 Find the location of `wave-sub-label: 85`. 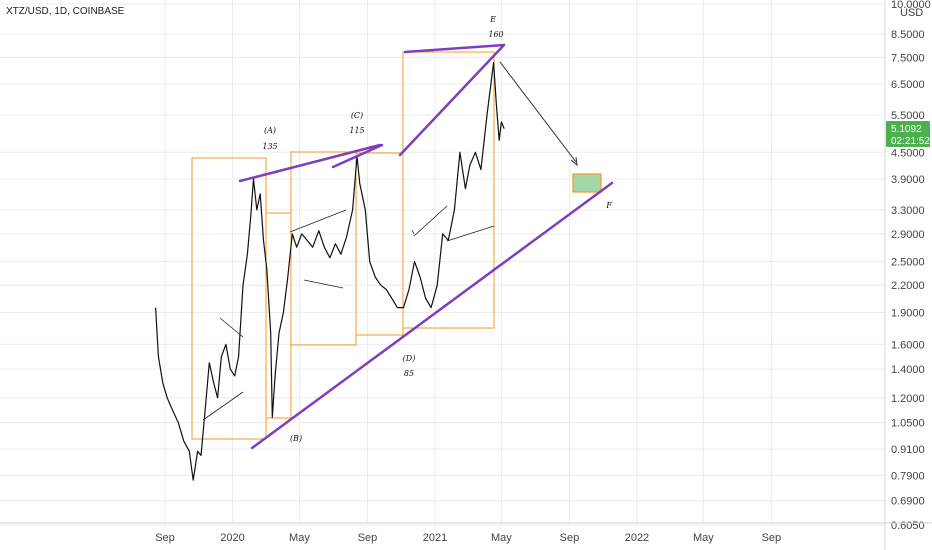

wave-sub-label: 85 is located at coordinates (409, 373).